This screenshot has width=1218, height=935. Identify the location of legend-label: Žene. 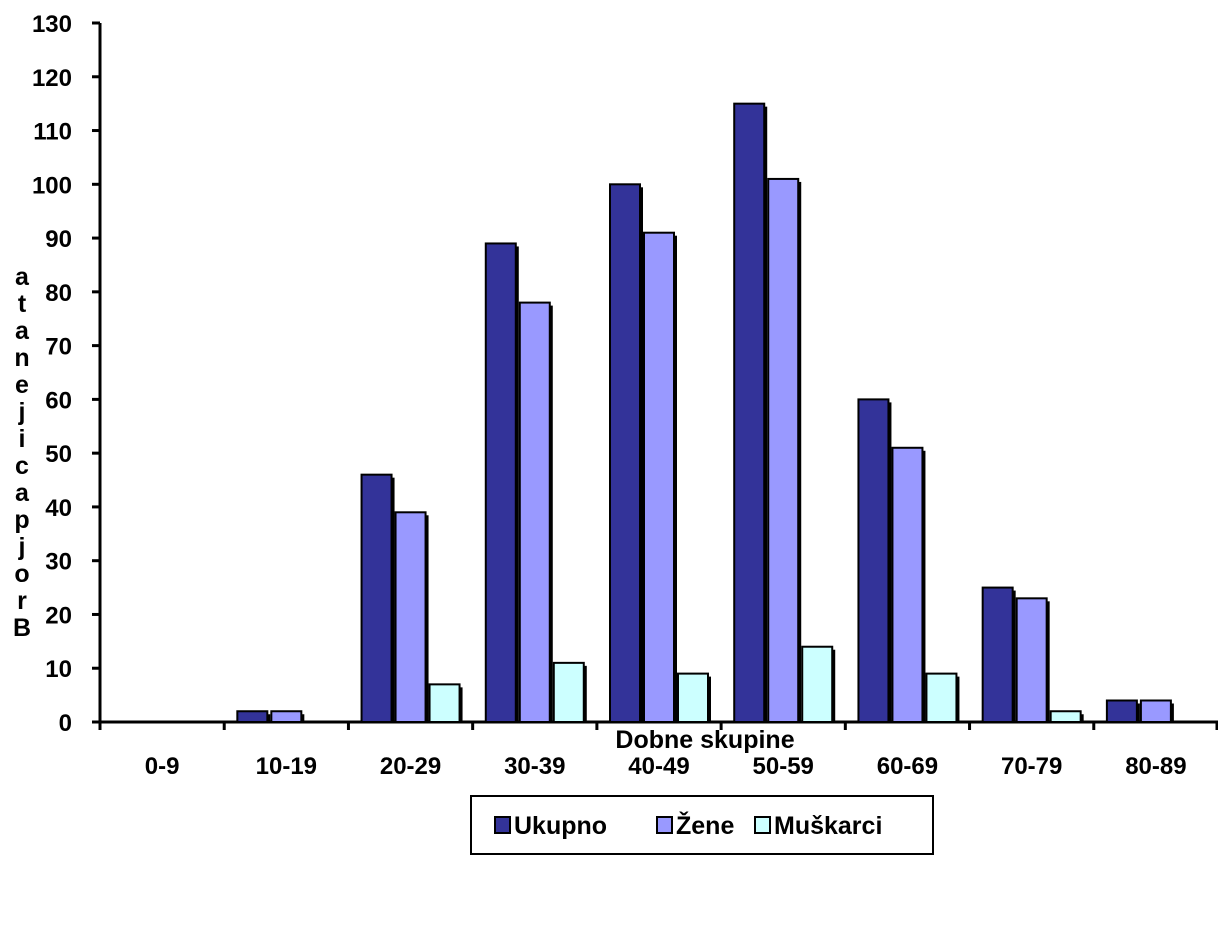
(705, 825).